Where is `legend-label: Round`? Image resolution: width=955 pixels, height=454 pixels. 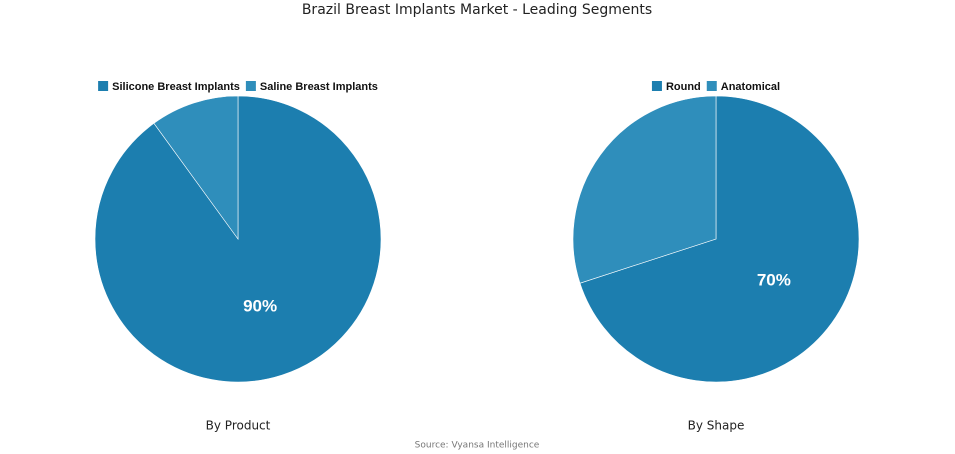
legend-label: Round is located at coordinates (683, 87).